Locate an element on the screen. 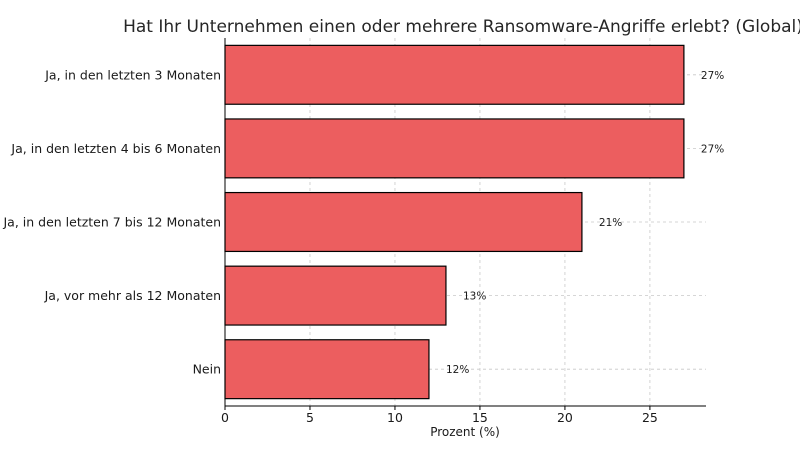 The width and height of the screenshot is (800, 457). x-tick-label: 0 is located at coordinates (225, 417).